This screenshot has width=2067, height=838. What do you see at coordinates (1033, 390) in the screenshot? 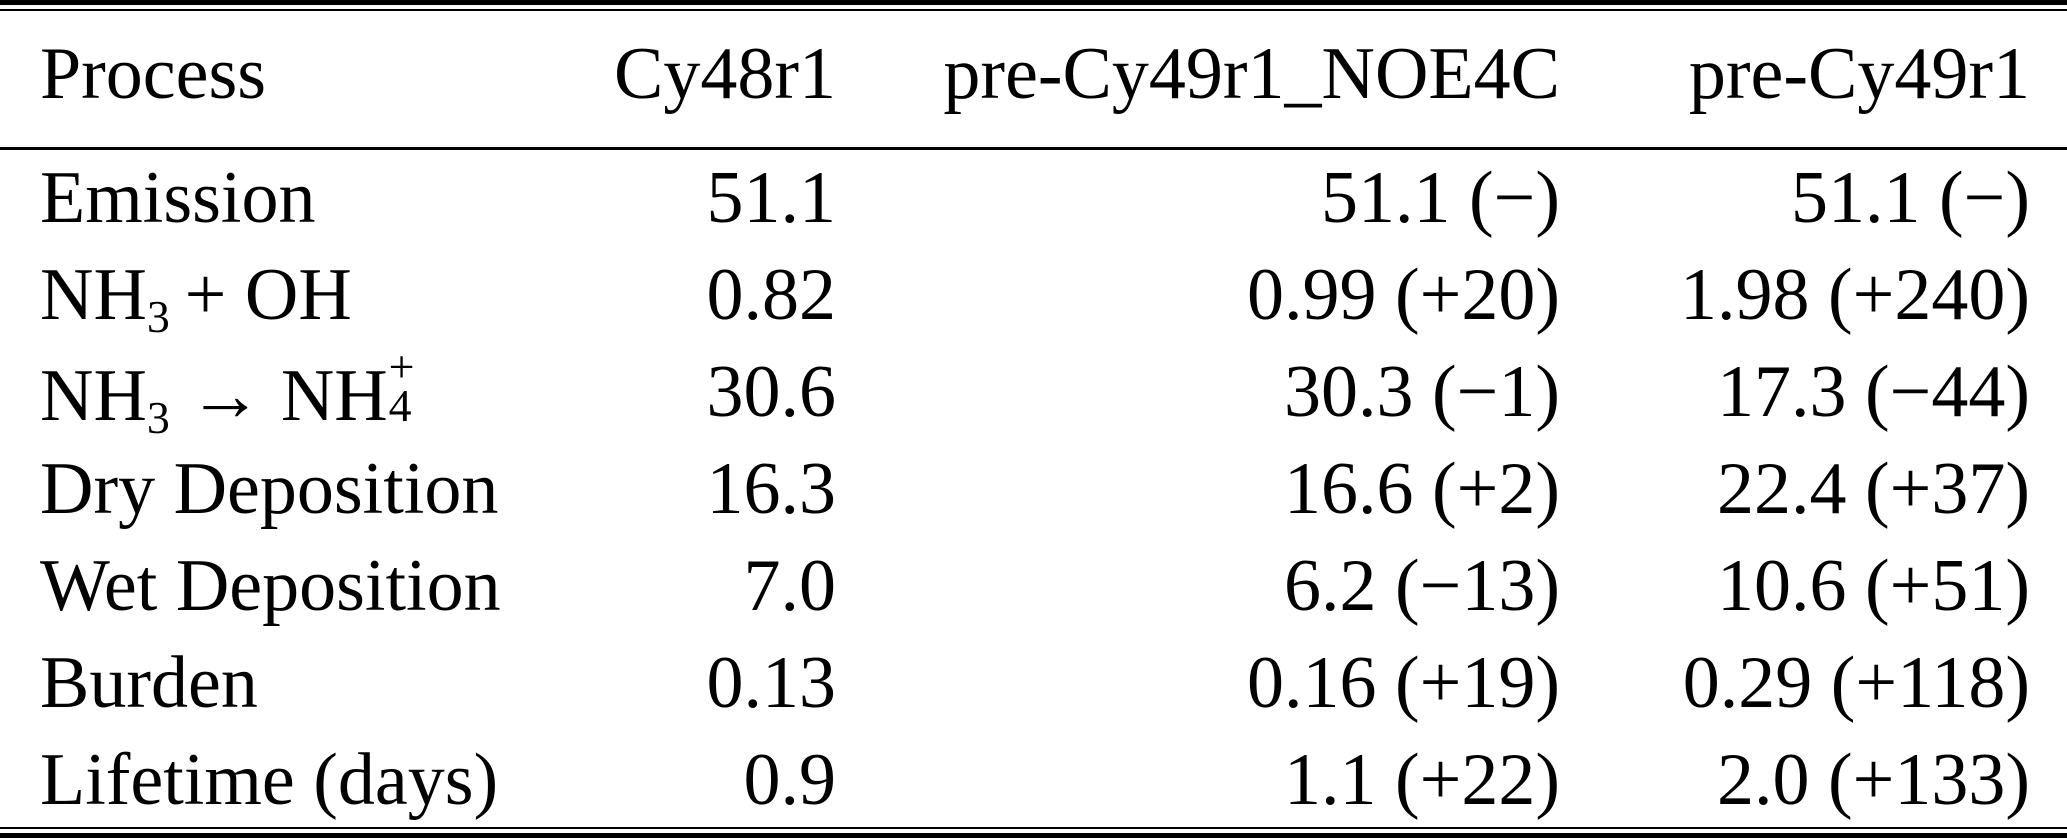
I see `table-row: NH3 → NH +4 30.6 30.3 (−1) 17.3 (−44)` at bounding box center [1033, 390].